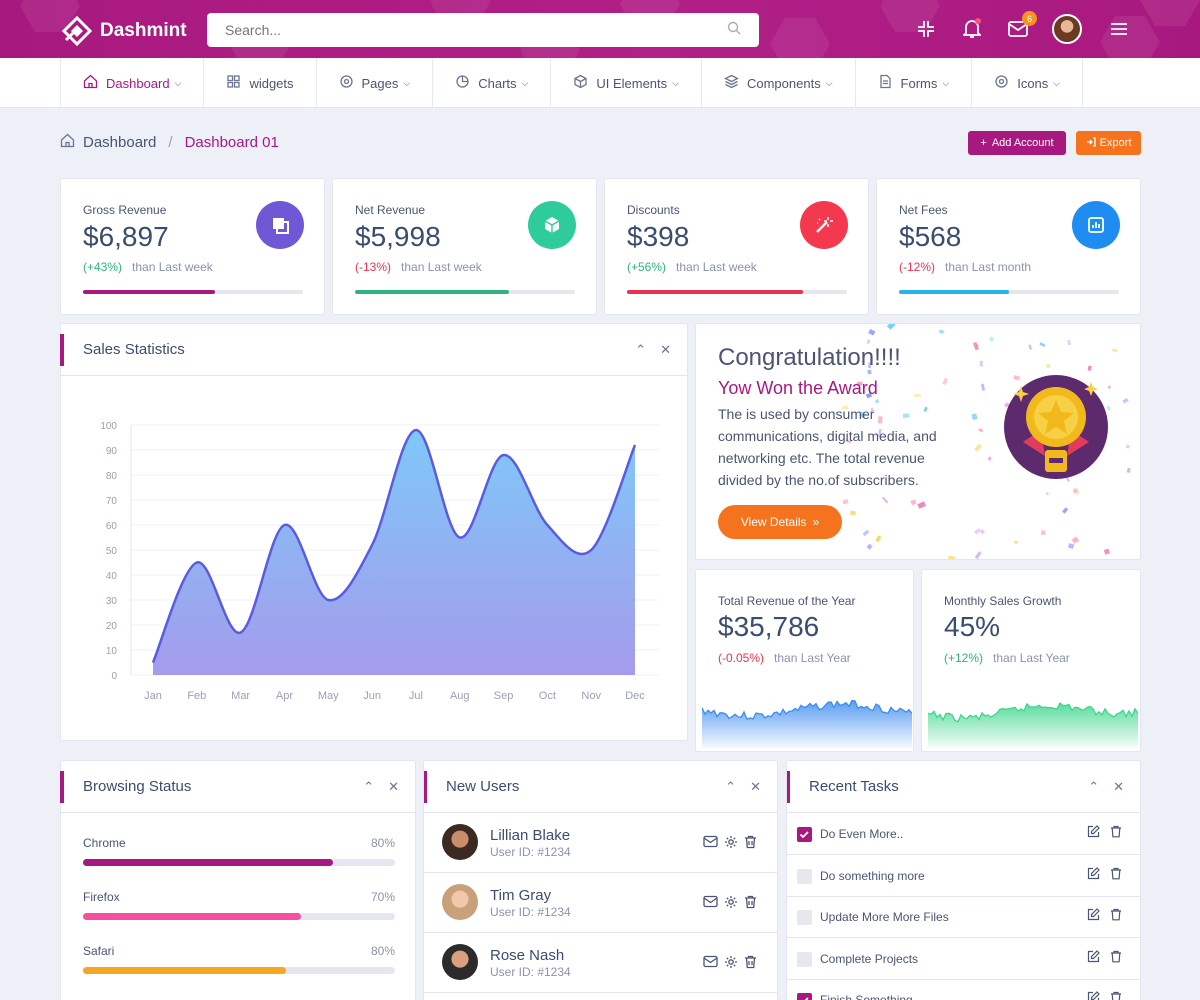 The width and height of the screenshot is (1200, 1000). What do you see at coordinates (926, 29) in the screenshot?
I see `fullscreen-exit-icon` at bounding box center [926, 29].